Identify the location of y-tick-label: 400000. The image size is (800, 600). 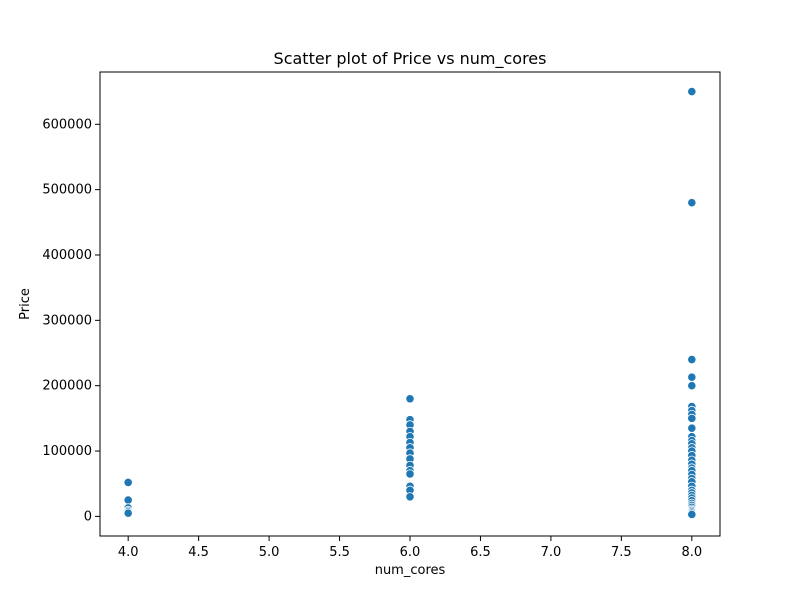
(67, 255).